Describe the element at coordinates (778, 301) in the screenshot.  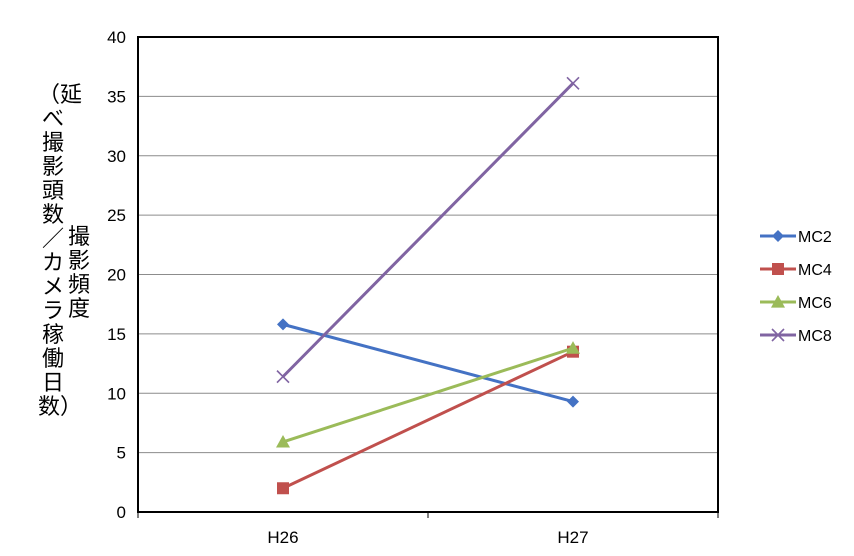
I see `legend-marker-mc6` at that location.